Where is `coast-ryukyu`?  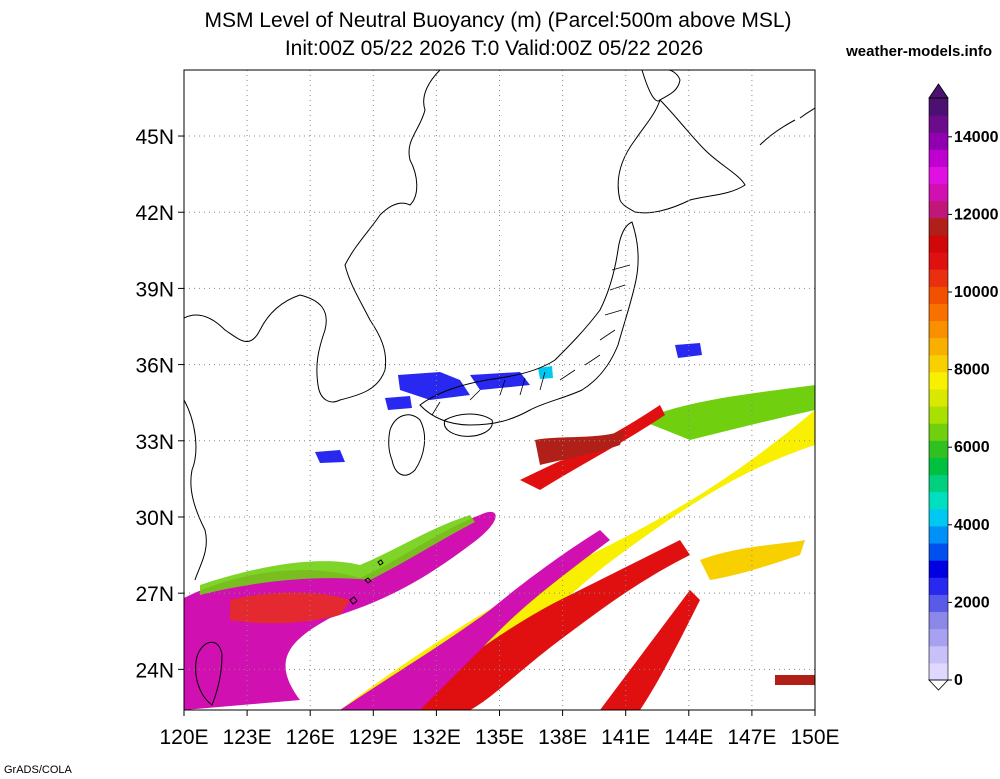 coast-ryukyu is located at coordinates (366, 582).